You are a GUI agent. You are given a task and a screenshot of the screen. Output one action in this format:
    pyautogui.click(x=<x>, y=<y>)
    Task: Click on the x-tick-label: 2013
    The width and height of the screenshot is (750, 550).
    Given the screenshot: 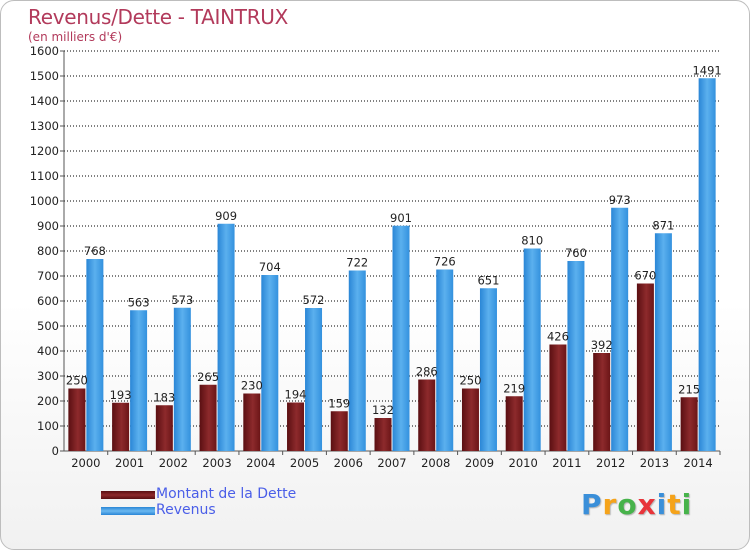 What is the action you would take?
    pyautogui.click(x=654, y=463)
    